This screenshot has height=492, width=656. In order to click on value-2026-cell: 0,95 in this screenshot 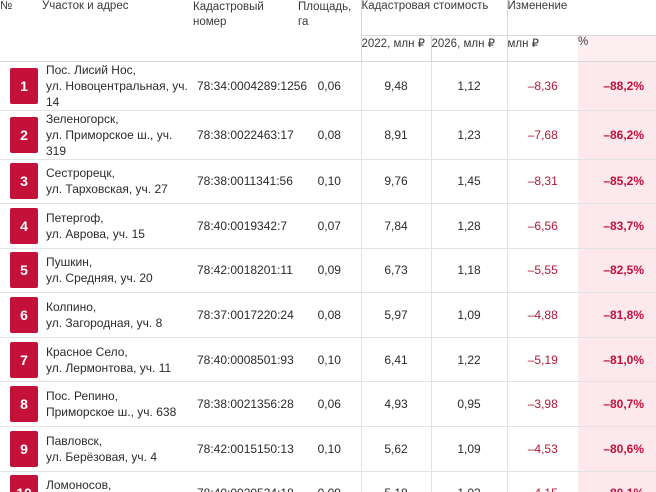, I will do `click(469, 404)`.